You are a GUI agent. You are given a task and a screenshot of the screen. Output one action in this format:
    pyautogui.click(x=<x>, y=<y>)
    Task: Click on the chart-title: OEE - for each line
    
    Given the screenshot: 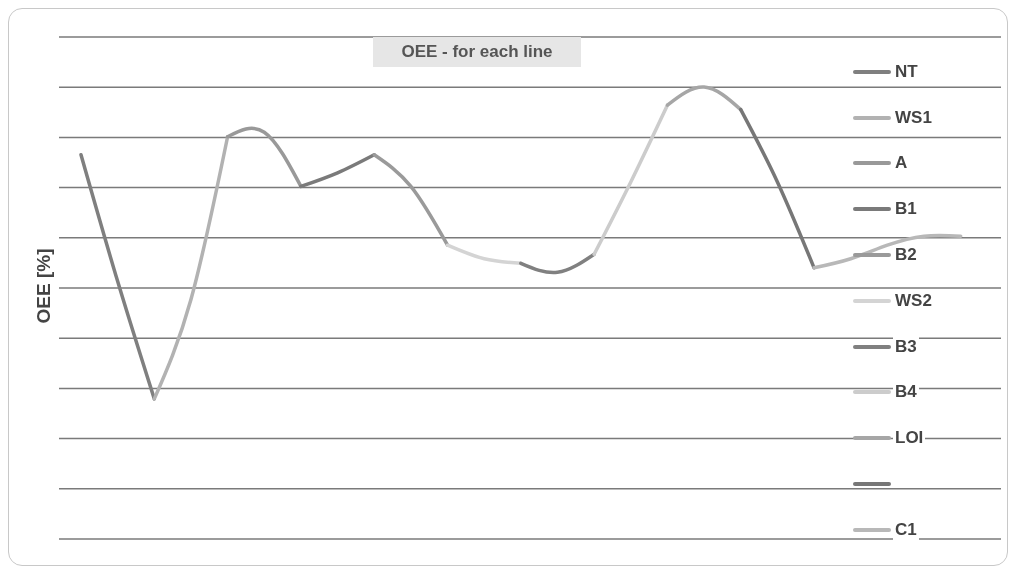 What is the action you would take?
    pyautogui.click(x=477, y=52)
    